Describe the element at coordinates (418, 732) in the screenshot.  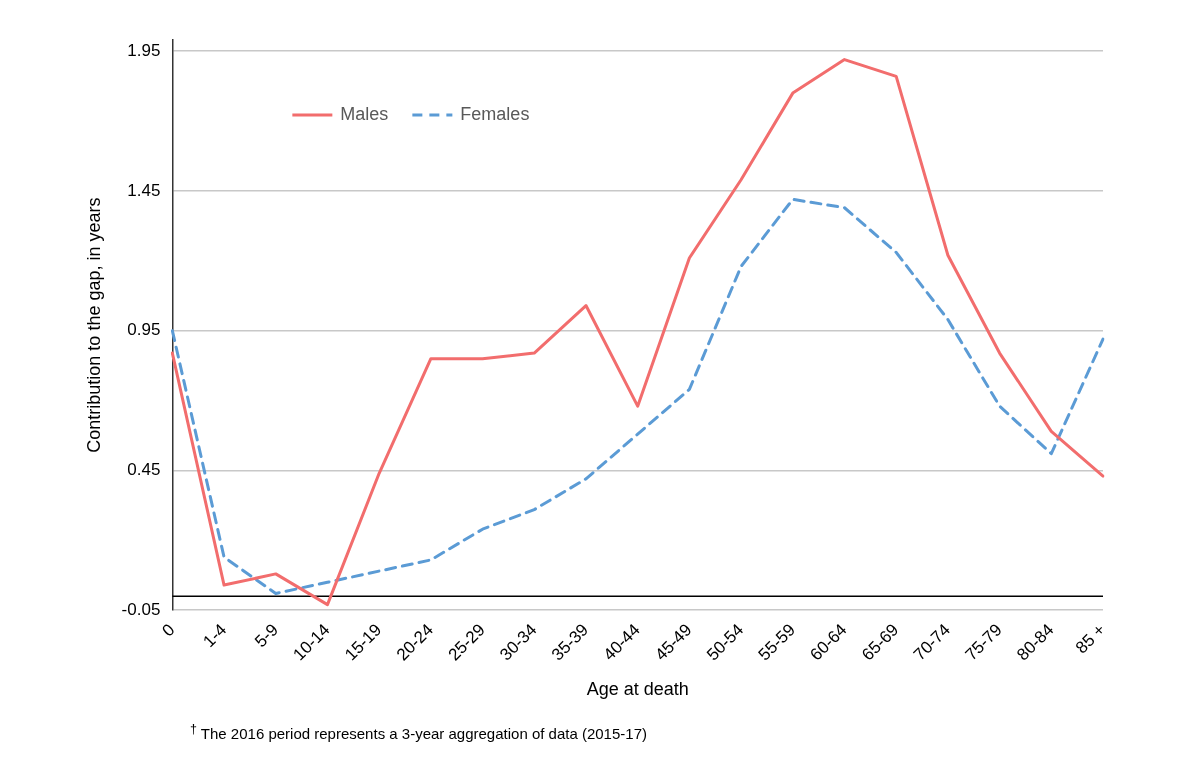
I see `text: $^{†}$ The 2016 period represents a 3-year aggregation of data (2015-17)` at that location.